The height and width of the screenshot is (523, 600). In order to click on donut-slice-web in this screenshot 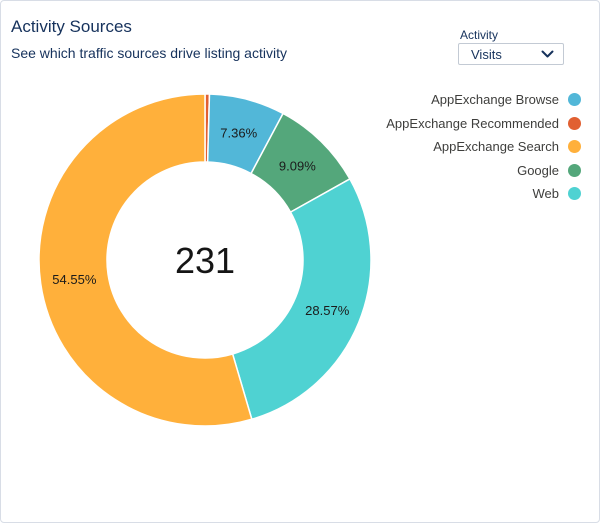, I will do `click(301, 299)`.